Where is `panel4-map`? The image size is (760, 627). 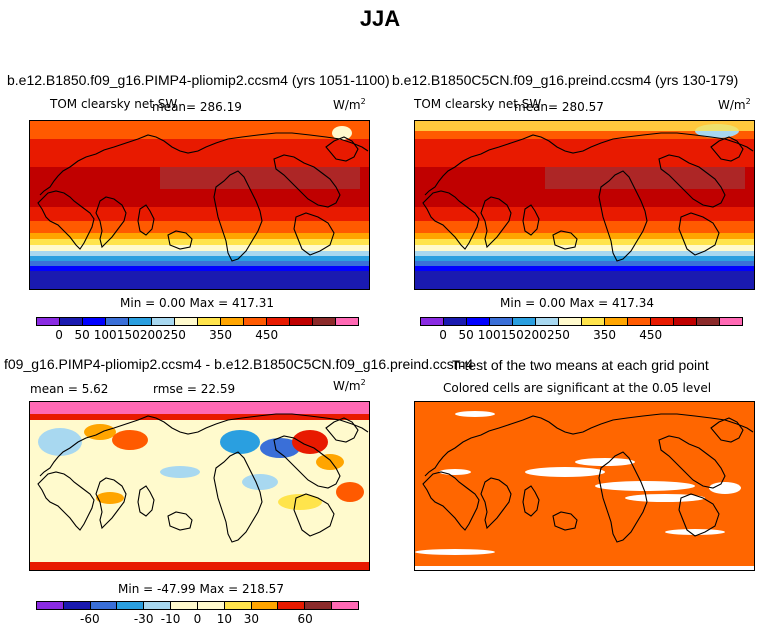
panel4-map is located at coordinates (584, 486).